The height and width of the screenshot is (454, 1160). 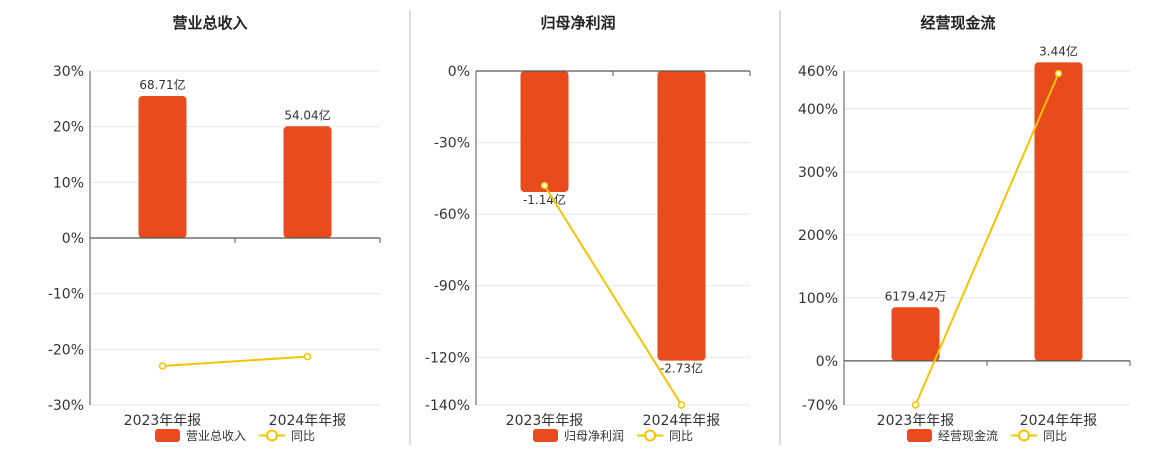 I want to click on y-tick-label: 20%, so click(x=68, y=128).